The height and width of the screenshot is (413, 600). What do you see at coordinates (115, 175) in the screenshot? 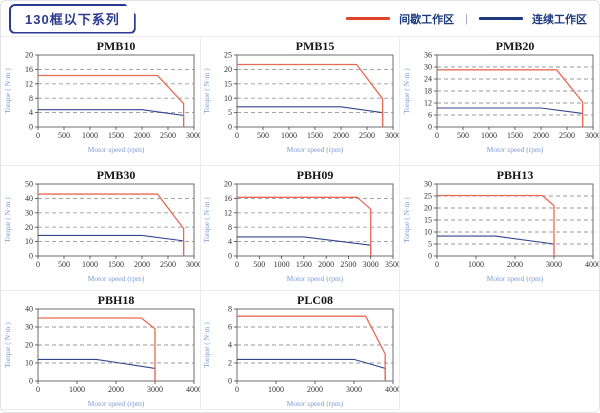
I see `chart-title: PMB30` at bounding box center [115, 175].